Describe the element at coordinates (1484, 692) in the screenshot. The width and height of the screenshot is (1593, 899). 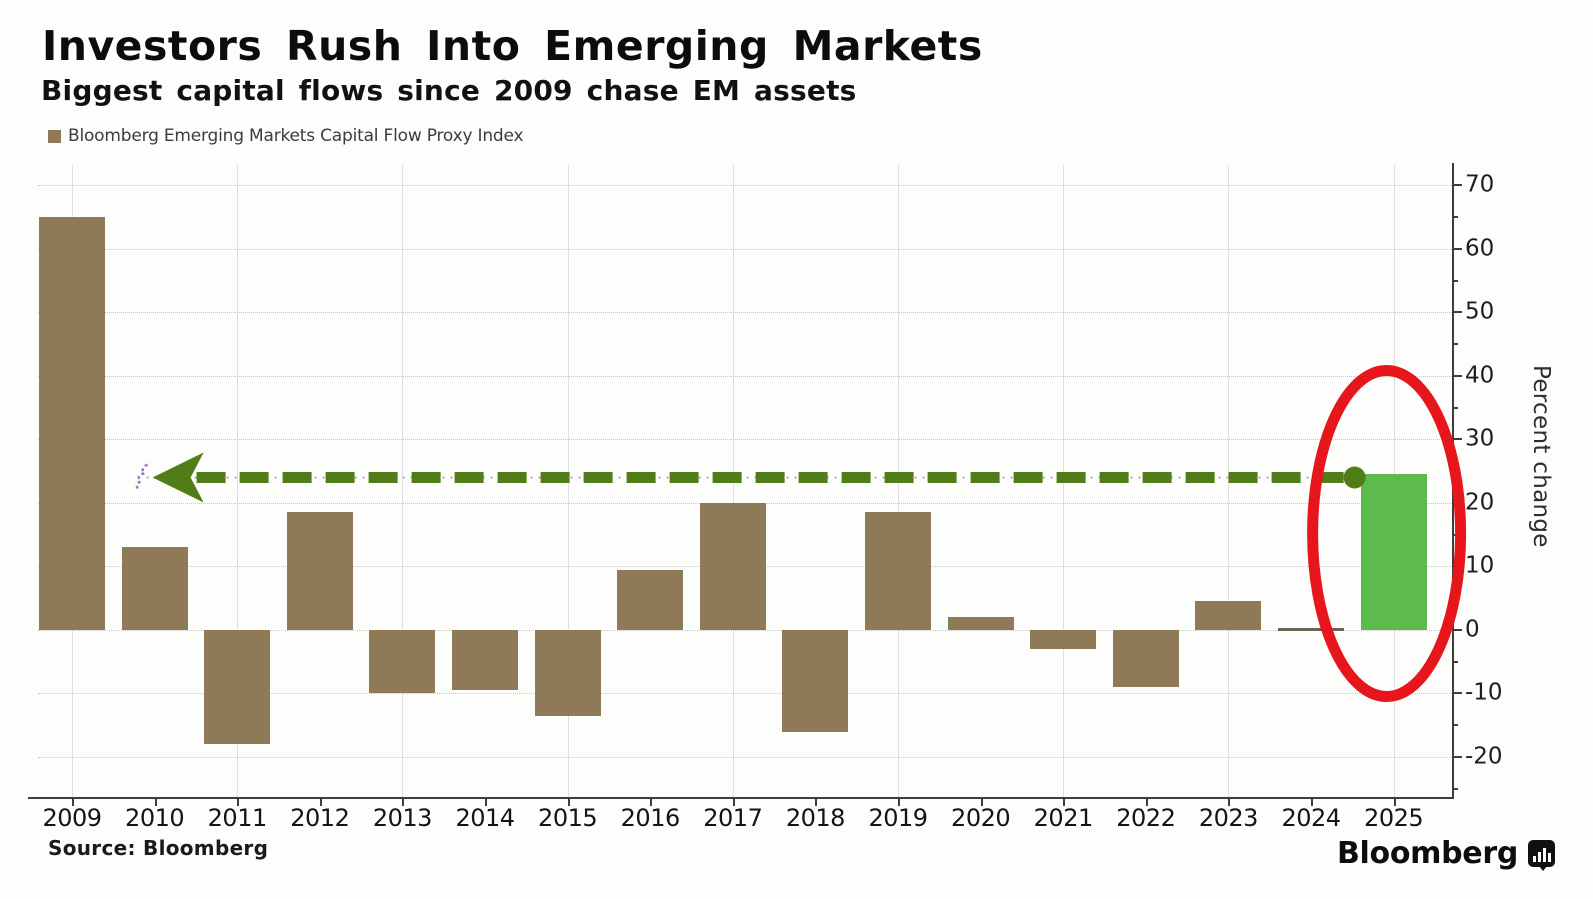
I see `y-tick-label--10: -10` at that location.